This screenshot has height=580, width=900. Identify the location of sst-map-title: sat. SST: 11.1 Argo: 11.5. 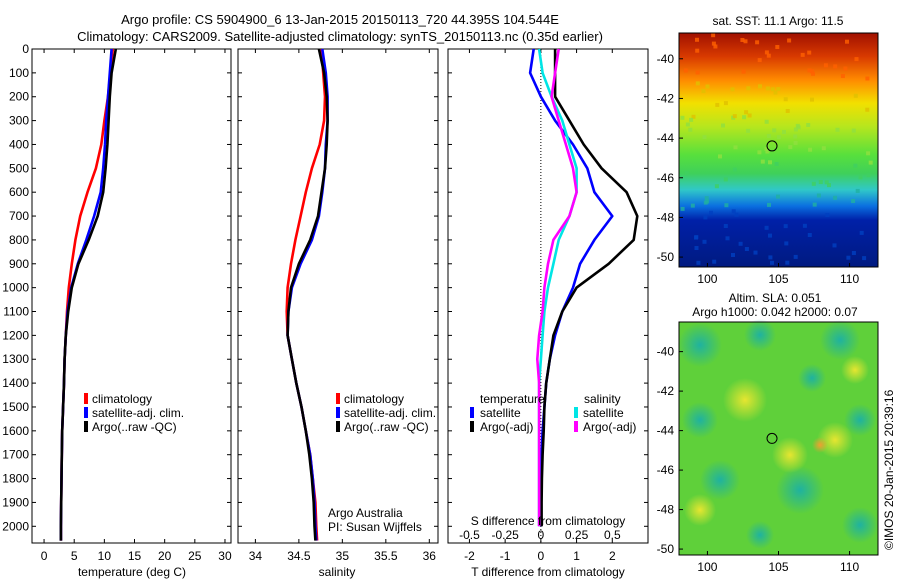
(778, 21).